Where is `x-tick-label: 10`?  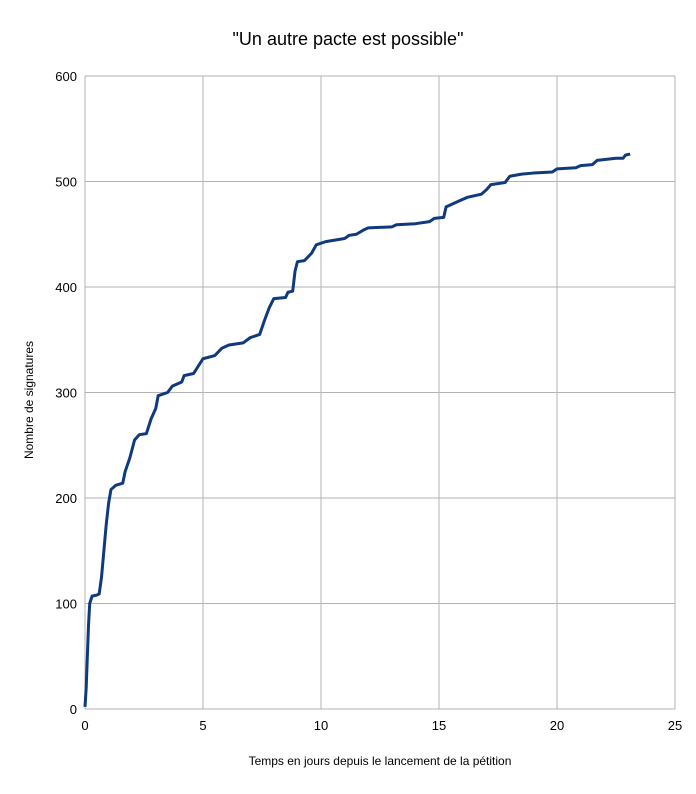
x-tick-label: 10 is located at coordinates (321, 725).